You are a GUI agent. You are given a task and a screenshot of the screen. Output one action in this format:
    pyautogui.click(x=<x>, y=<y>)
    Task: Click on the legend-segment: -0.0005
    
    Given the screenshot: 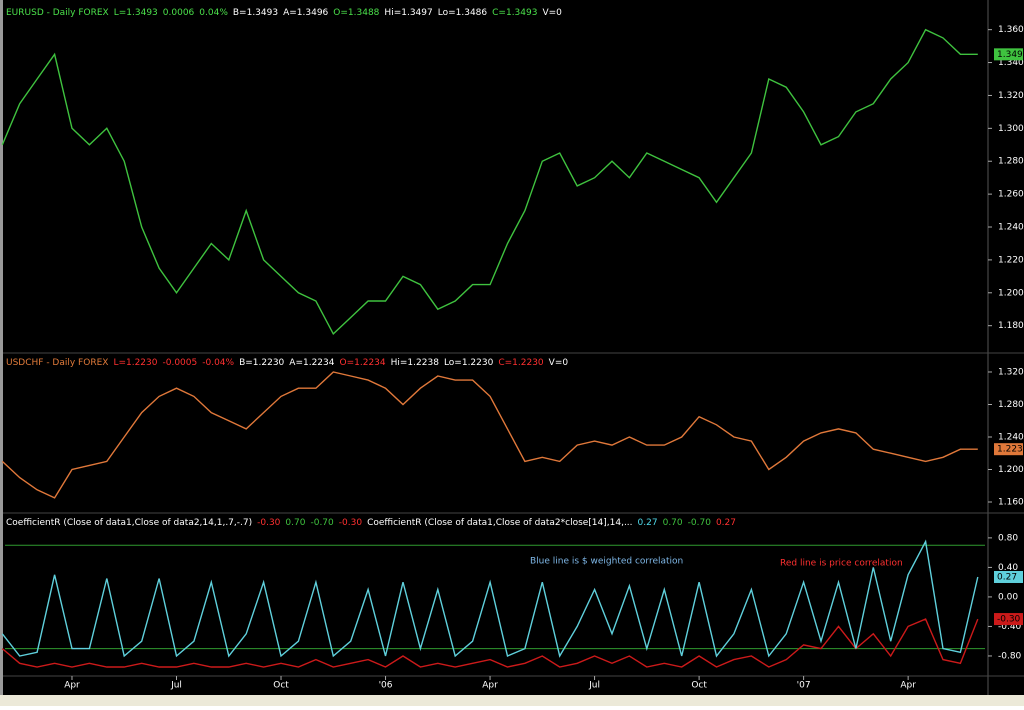 What is the action you would take?
    pyautogui.click(x=179, y=363)
    